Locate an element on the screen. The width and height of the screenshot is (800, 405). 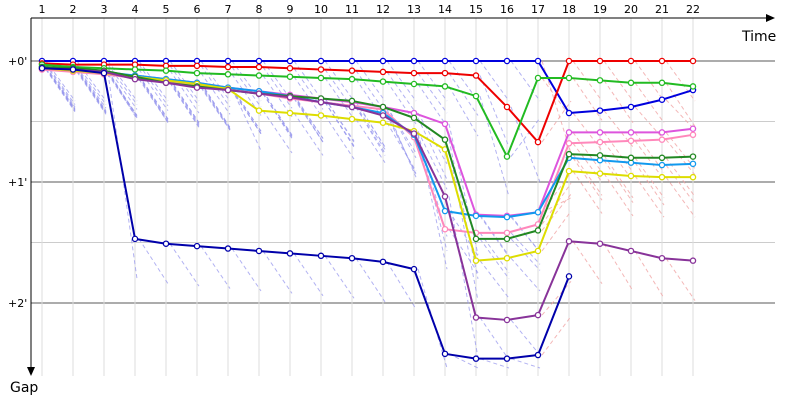
x-tick-label: 7 is located at coordinates (228, 9).